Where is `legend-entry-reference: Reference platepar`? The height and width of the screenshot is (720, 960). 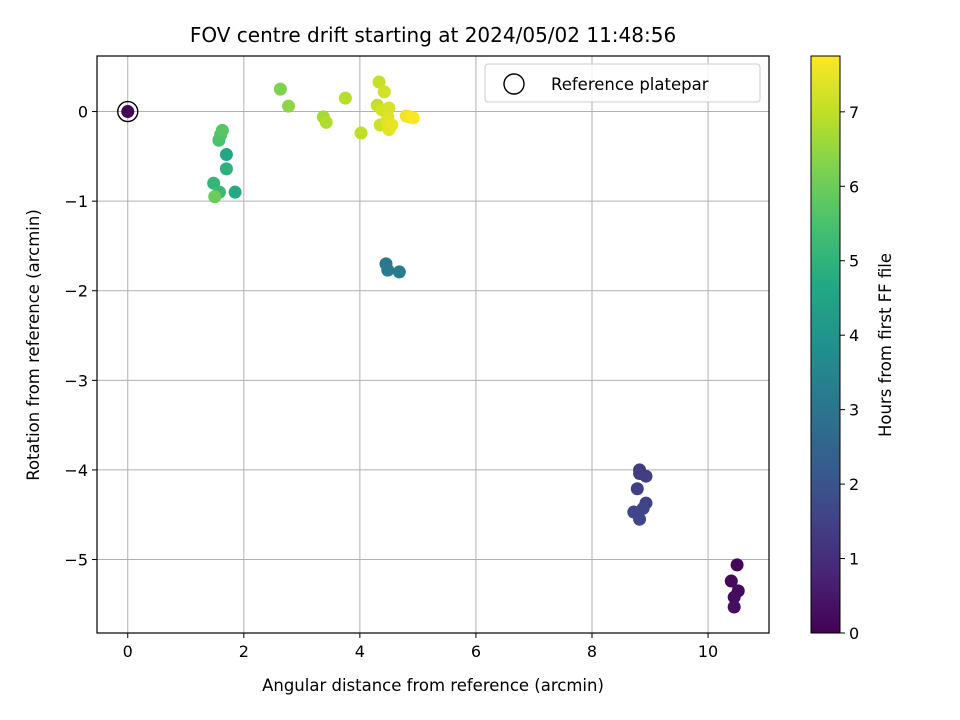 legend-entry-reference: Reference platepar is located at coordinates (630, 84).